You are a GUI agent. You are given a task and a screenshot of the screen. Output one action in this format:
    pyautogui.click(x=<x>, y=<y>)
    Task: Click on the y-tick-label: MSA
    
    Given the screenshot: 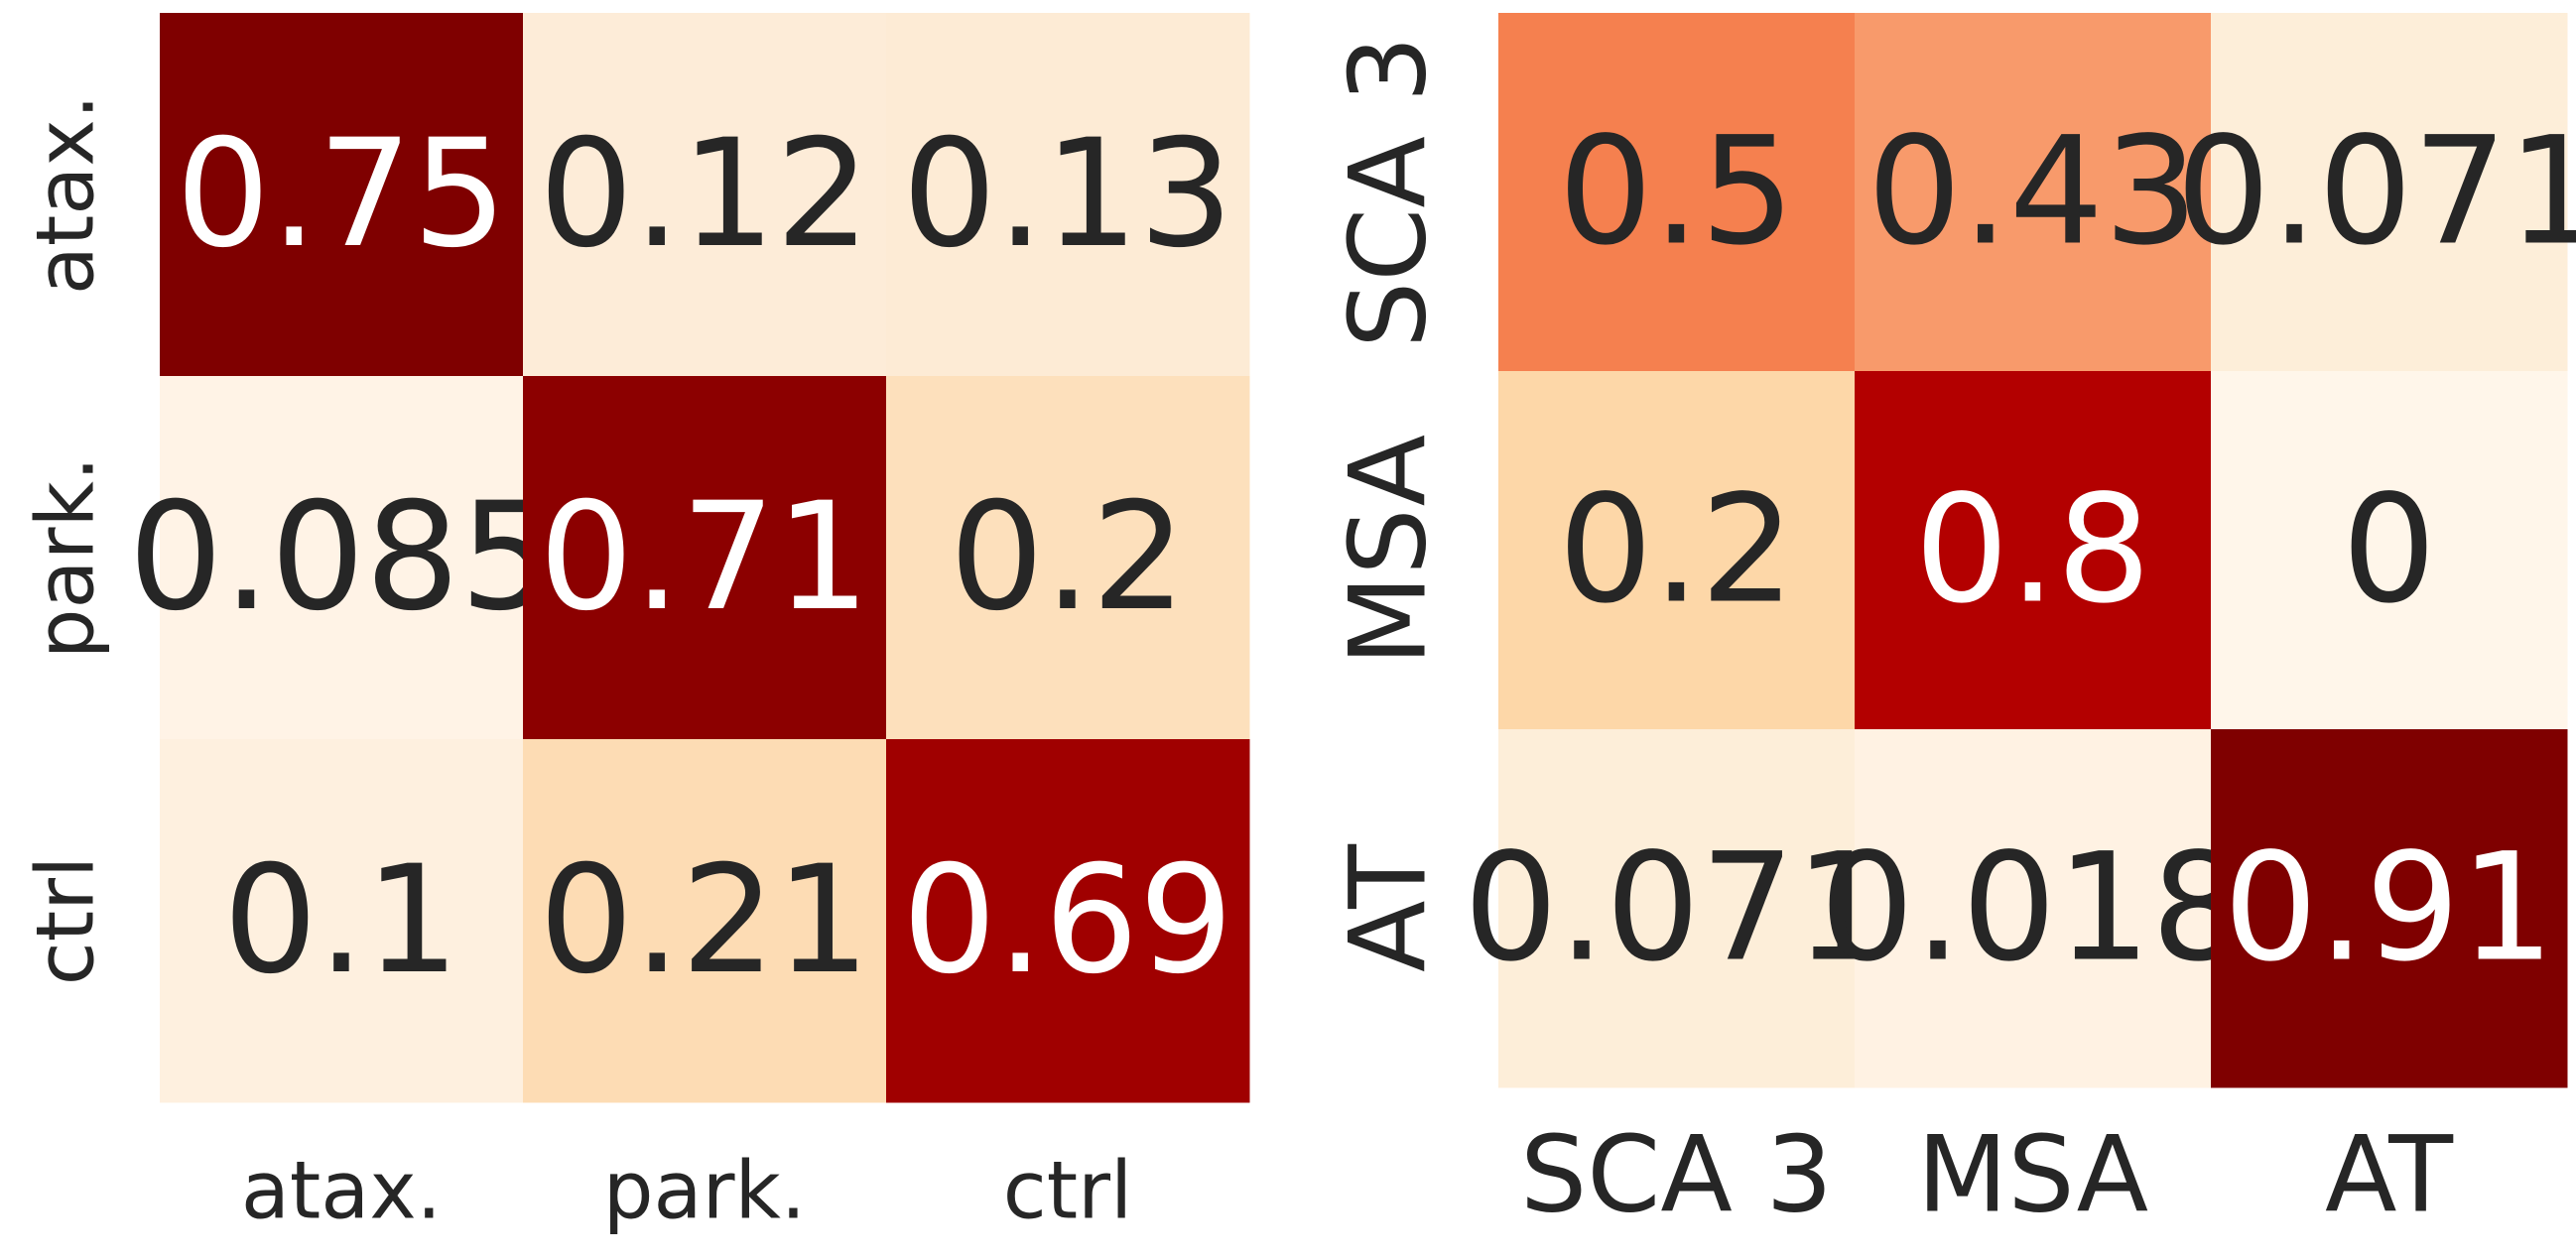 What is the action you would take?
    pyautogui.click(x=1389, y=550)
    